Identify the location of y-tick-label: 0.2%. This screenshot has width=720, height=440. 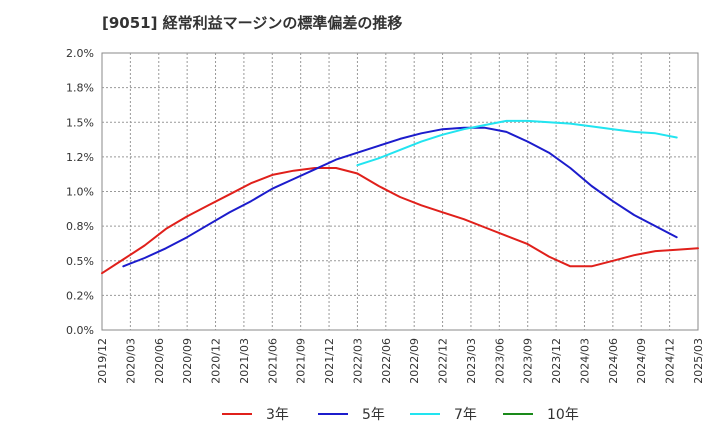
(80, 295).